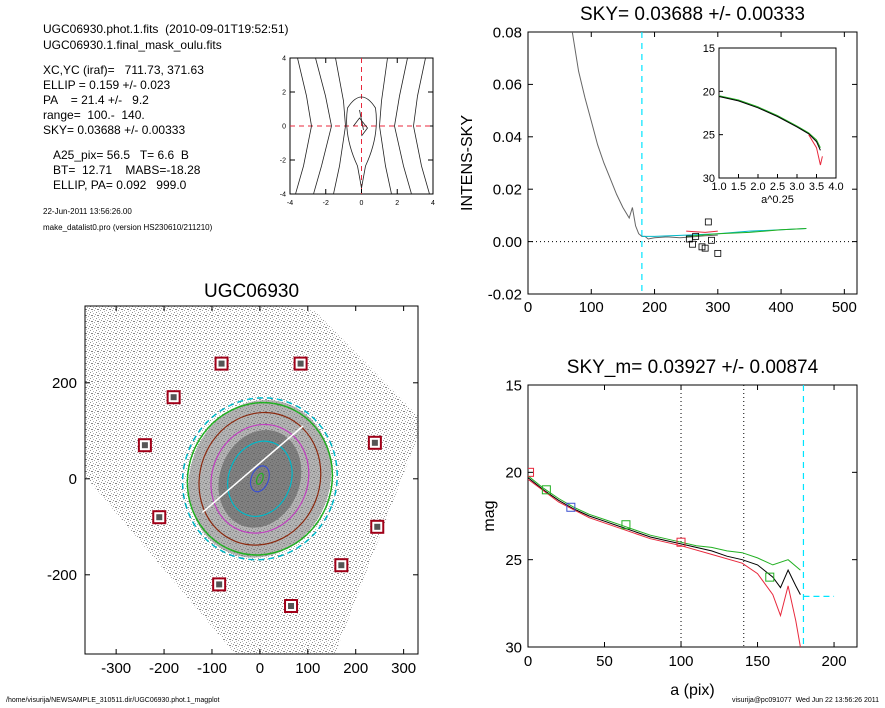 This screenshot has width=885, height=708. What do you see at coordinates (361, 120) in the screenshot?
I see `contour-arrow` at bounding box center [361, 120].